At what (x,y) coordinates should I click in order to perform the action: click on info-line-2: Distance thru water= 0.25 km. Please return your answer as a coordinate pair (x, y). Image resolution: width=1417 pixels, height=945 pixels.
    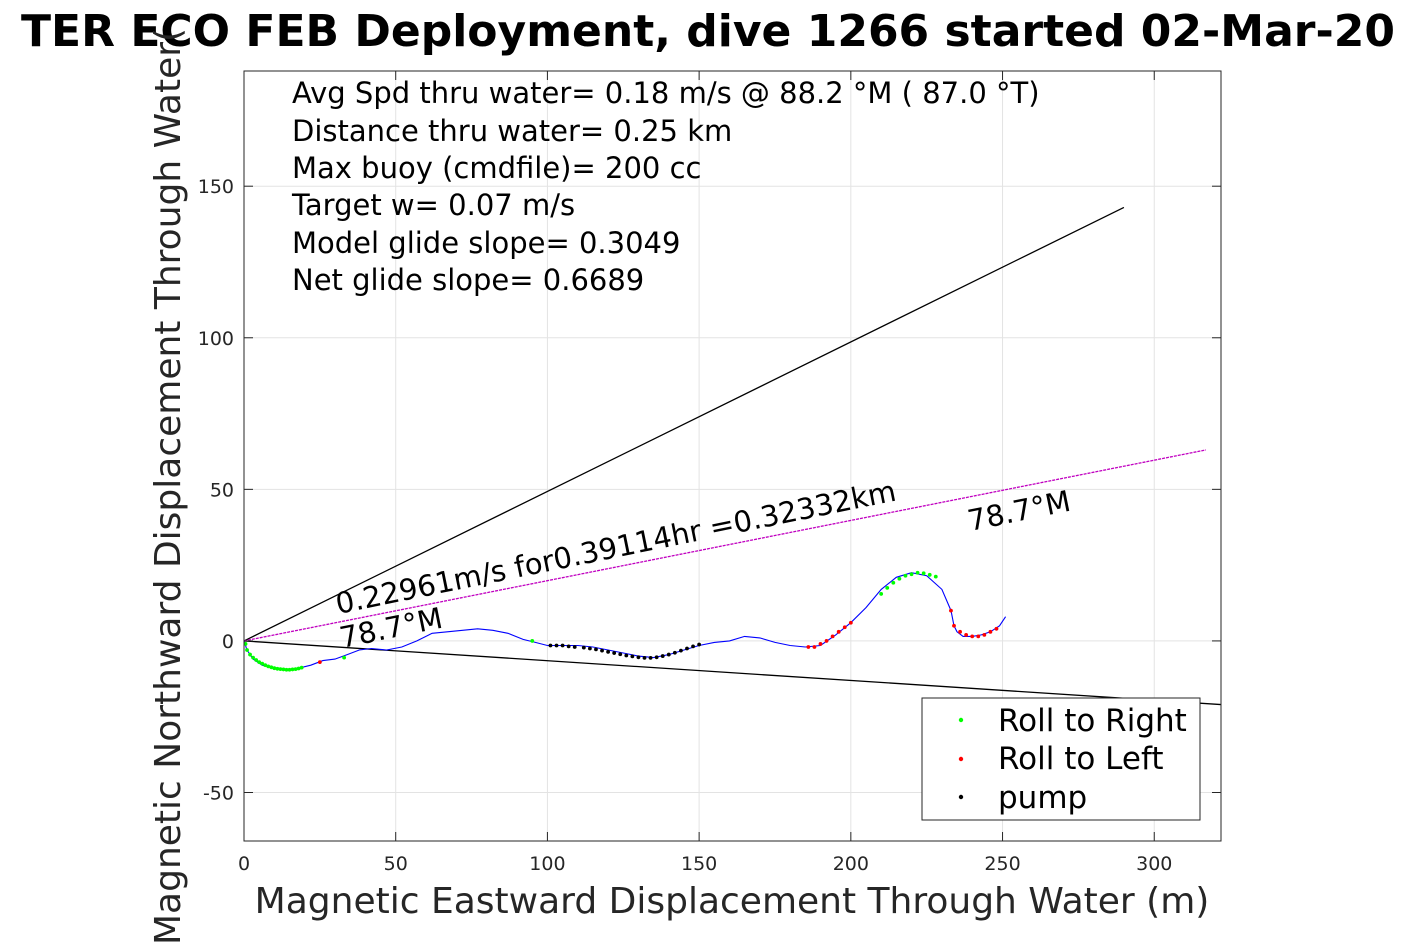
    Looking at the image, I should click on (512, 131).